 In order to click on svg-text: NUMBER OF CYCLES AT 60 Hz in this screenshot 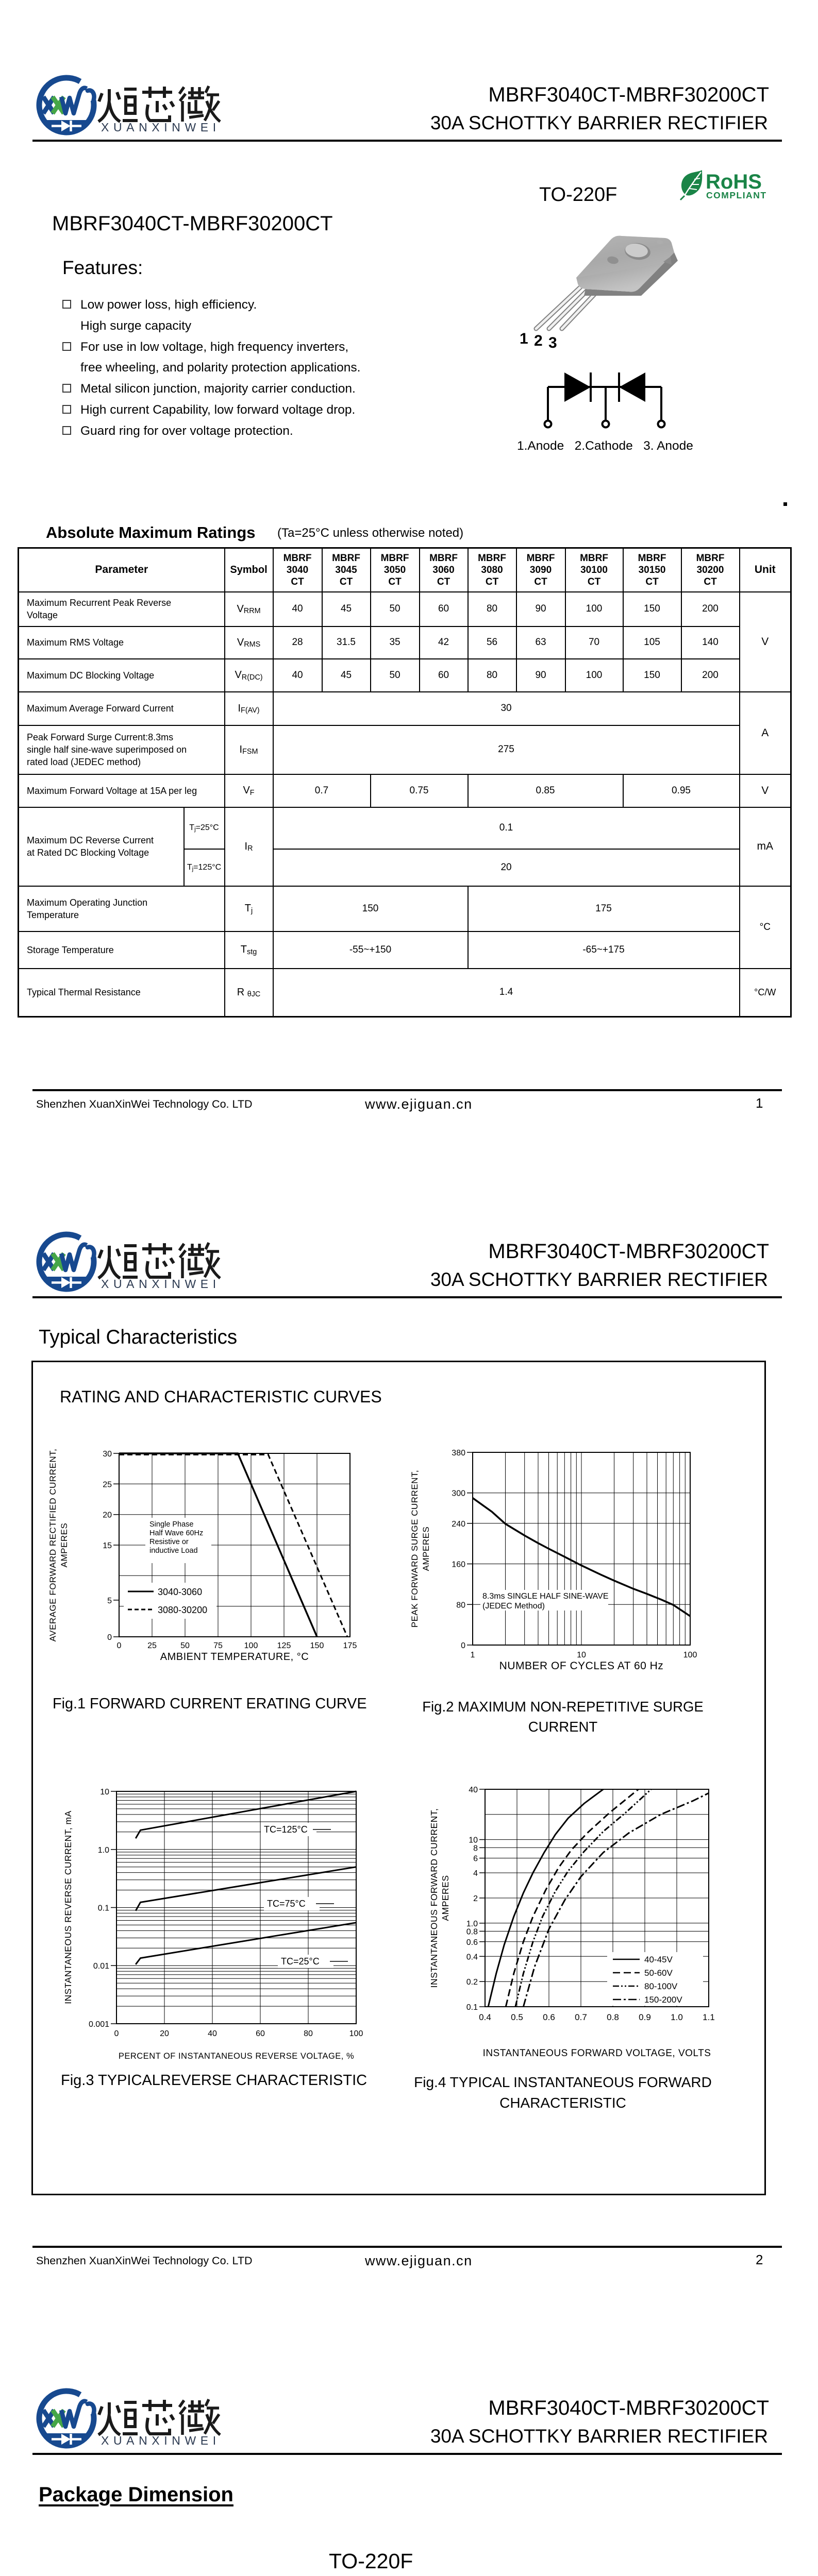, I will do `click(581, 1666)`.